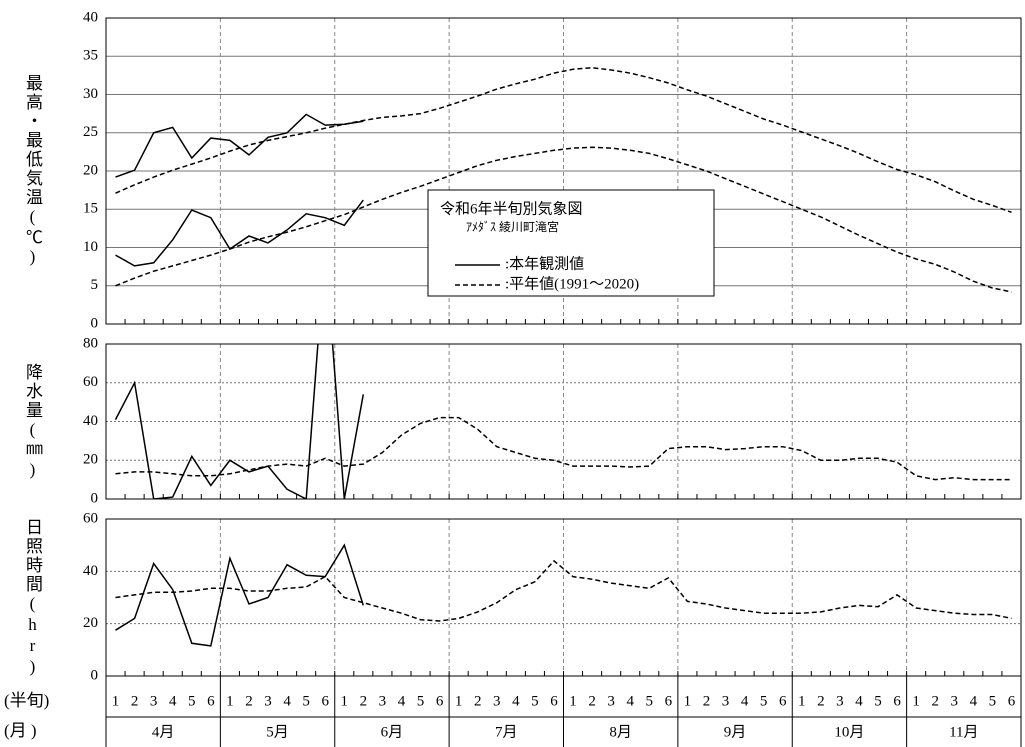 This screenshot has width=1025, height=747. What do you see at coordinates (277, 732) in the screenshot?
I see `month-label: 5月` at bounding box center [277, 732].